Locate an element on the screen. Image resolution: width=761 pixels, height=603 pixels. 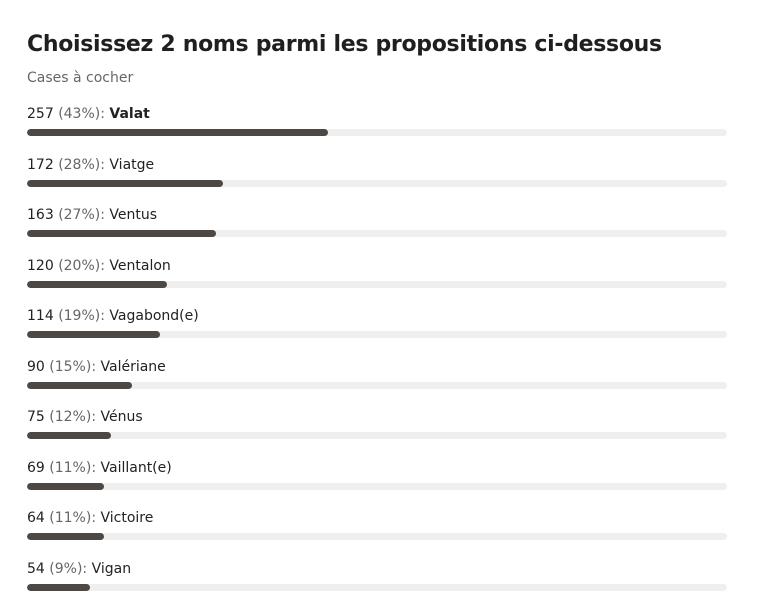
poll-row: 120 (20%): Ventalon is located at coordinates (377, 278).